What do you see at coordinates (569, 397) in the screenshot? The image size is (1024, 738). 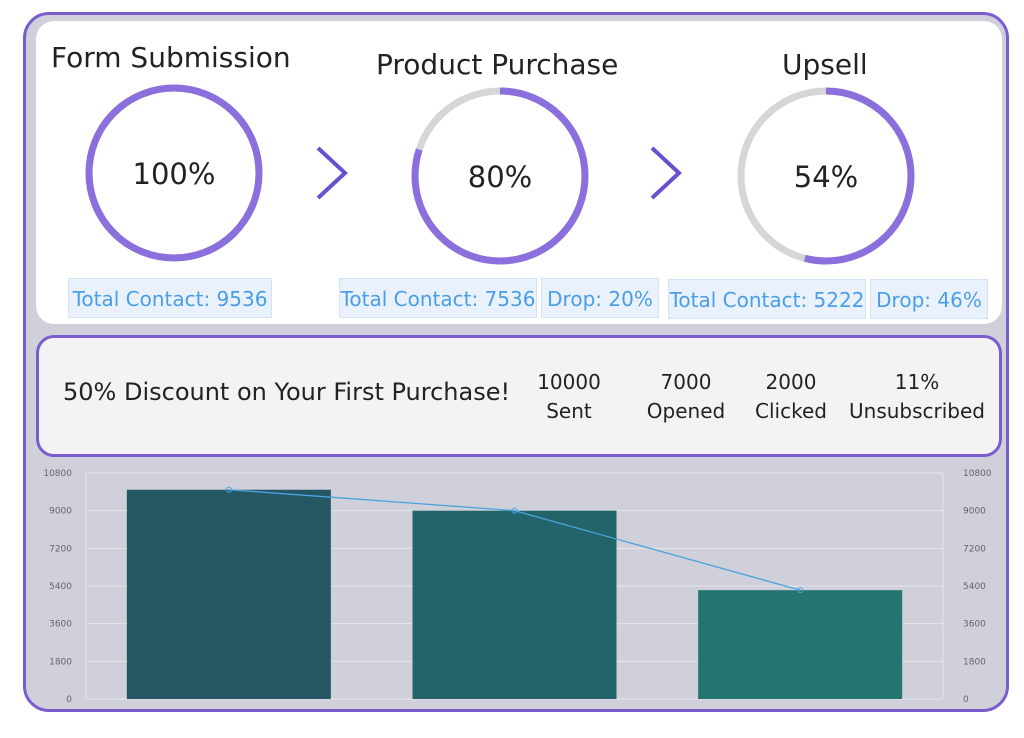 I see `stat-sent: 10000 Sent` at bounding box center [569, 397].